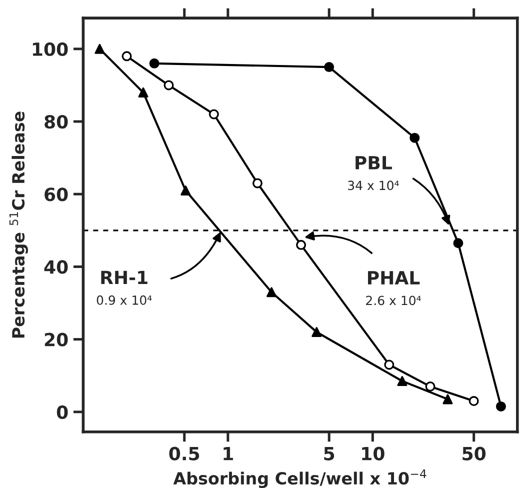  I want to click on annotation: PBL 34 x 10⁴, so click(373, 173).